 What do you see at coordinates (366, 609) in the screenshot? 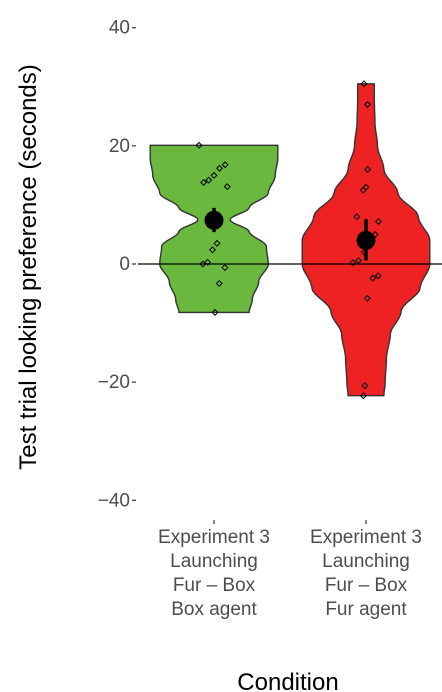
I see `x-category-label-line: Fur agent` at bounding box center [366, 609].